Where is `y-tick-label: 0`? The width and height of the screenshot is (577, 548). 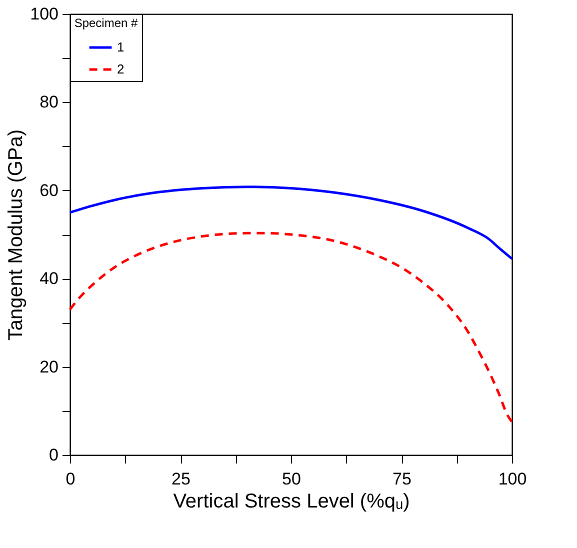
y-tick-label: 0 is located at coordinates (53, 455).